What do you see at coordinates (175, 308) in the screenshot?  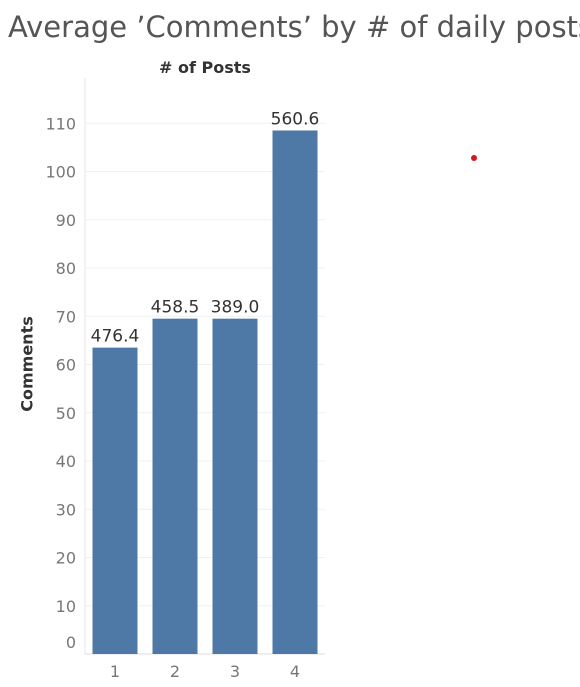 I see `bar-data-label: 458.5` at bounding box center [175, 308].